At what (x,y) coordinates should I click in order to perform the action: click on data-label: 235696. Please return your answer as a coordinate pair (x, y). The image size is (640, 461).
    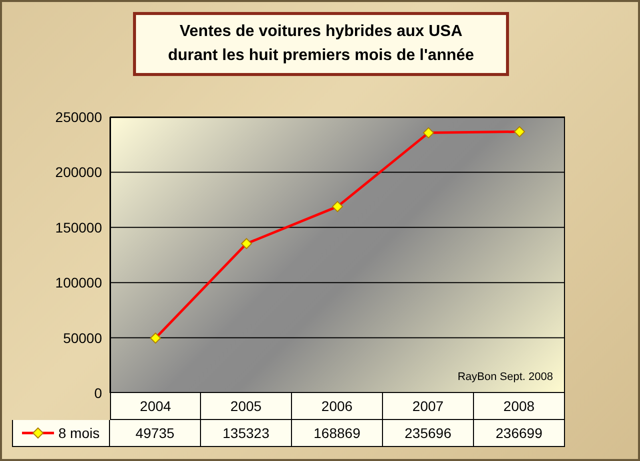
    Looking at the image, I should click on (428, 433).